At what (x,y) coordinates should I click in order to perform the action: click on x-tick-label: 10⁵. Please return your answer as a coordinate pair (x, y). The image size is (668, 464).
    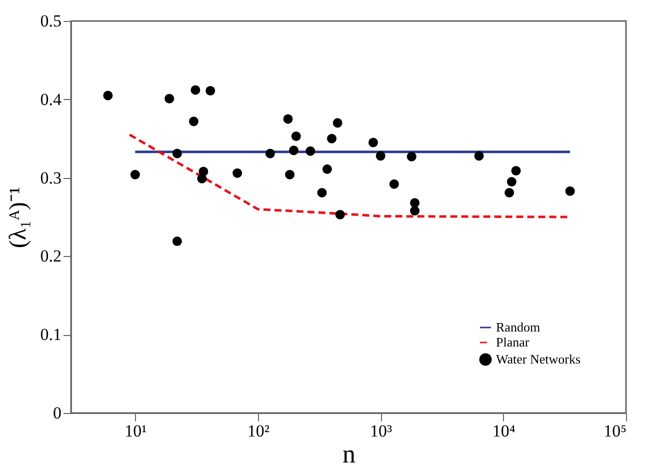
    Looking at the image, I should click on (615, 431).